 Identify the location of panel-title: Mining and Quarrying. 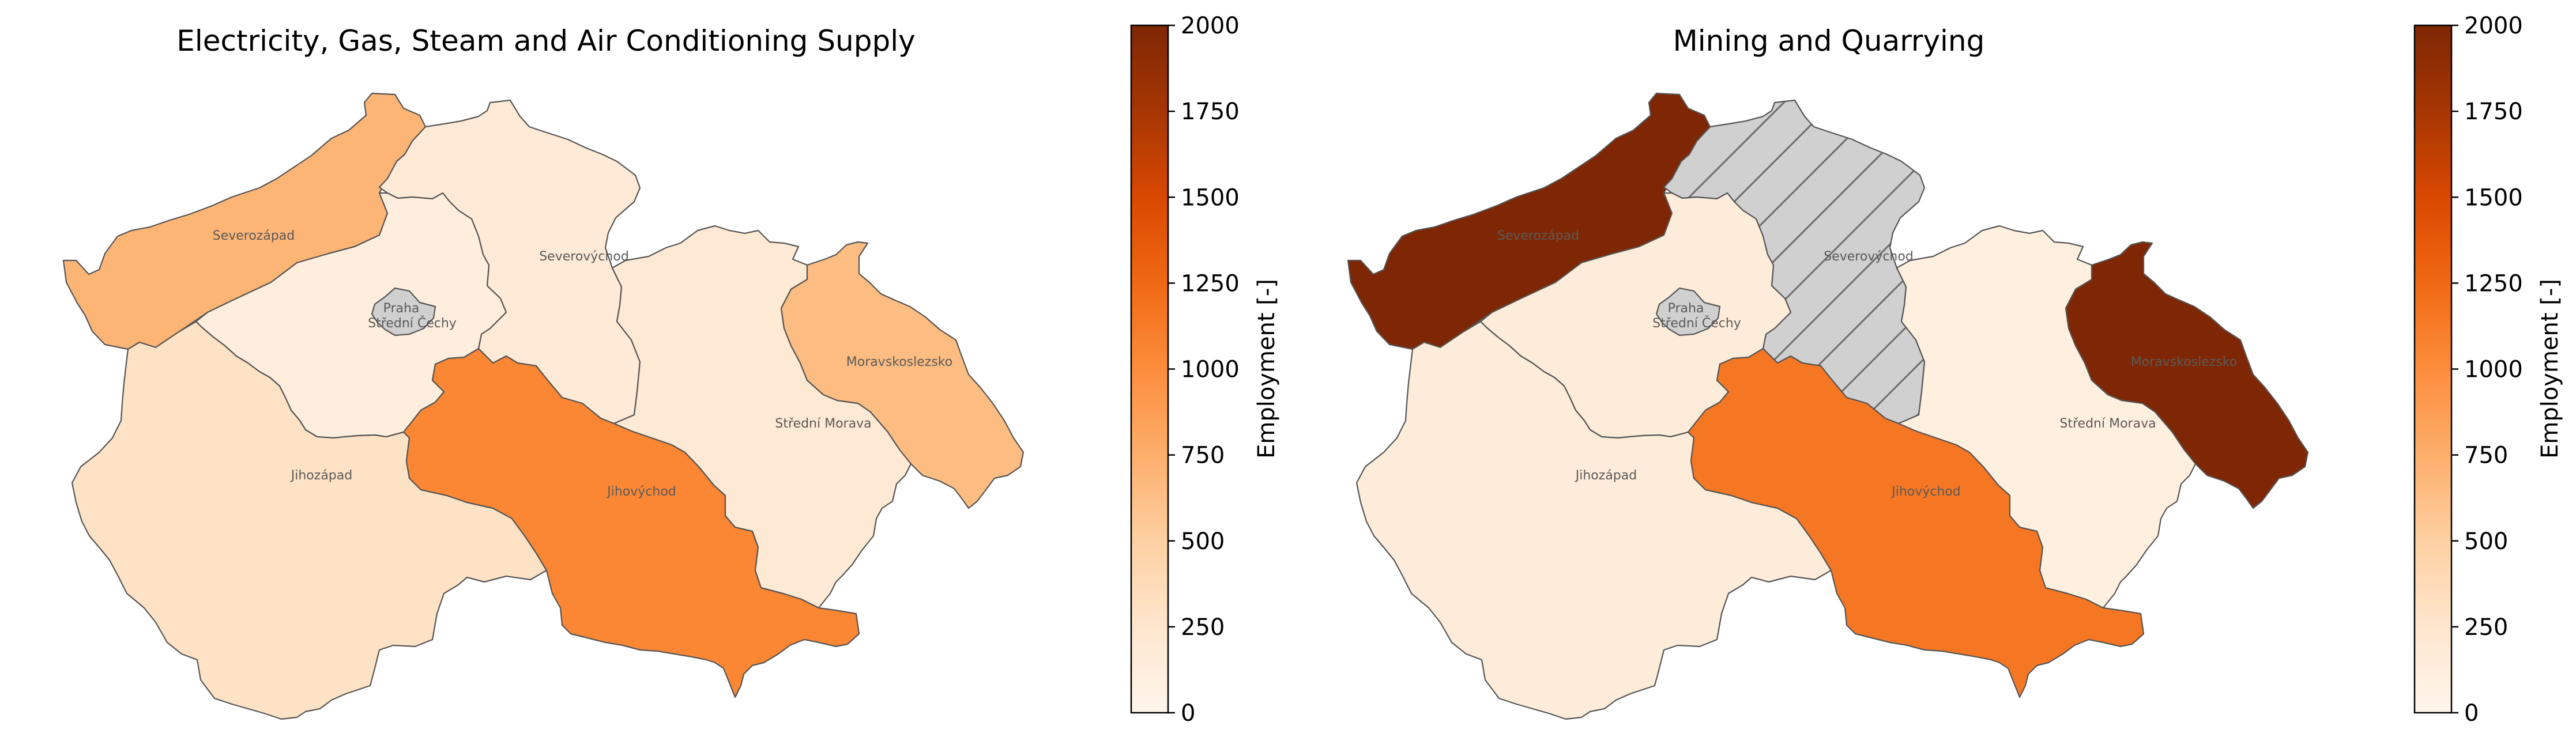
(1829, 41).